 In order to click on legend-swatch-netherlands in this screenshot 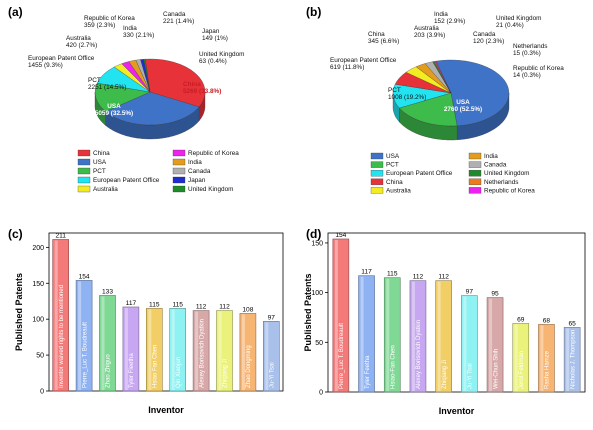, I will do `click(475, 181)`.